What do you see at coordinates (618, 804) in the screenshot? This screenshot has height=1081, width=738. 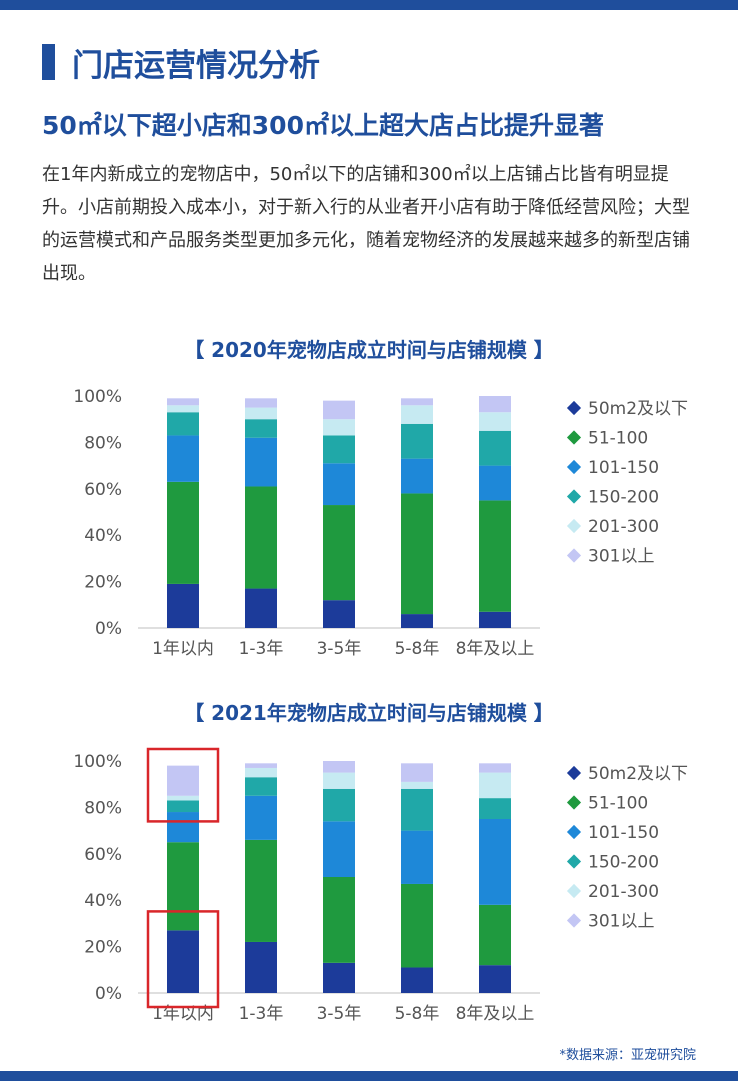 I see `legend-label: 51-100` at bounding box center [618, 804].